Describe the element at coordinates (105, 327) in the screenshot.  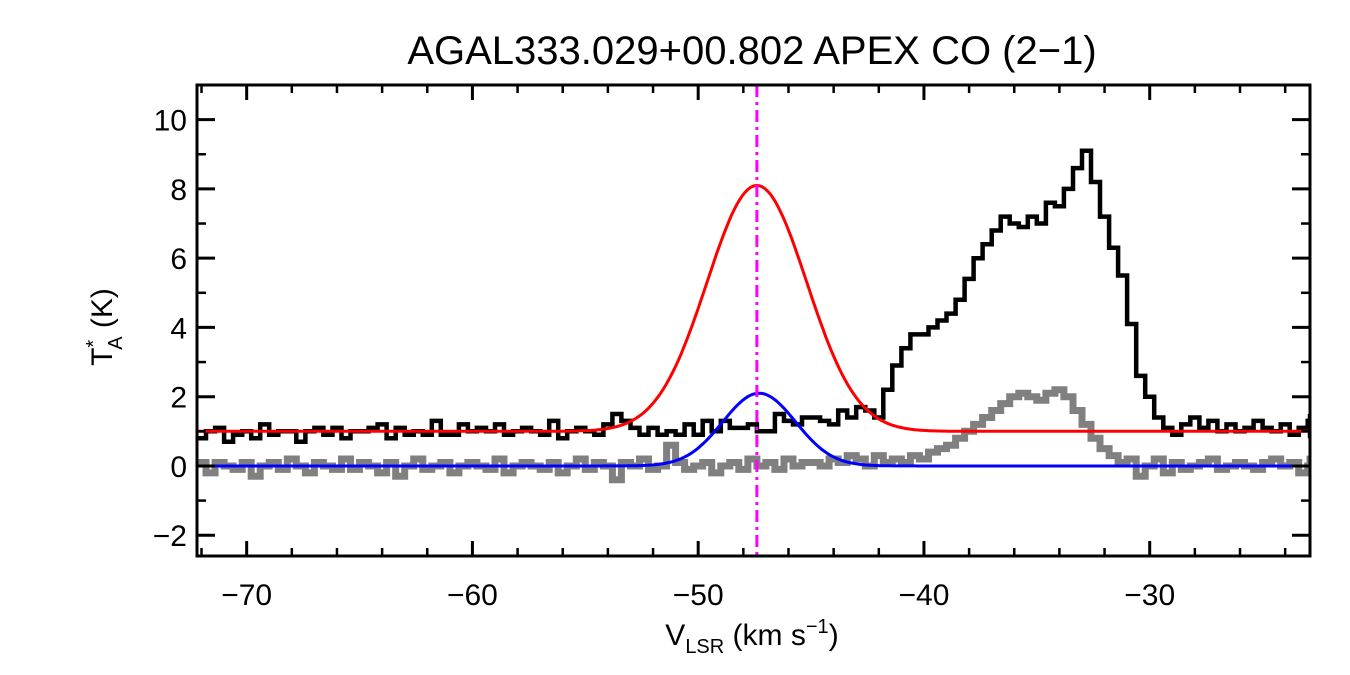
I see `y-axis-label: T*A (K)` at that location.